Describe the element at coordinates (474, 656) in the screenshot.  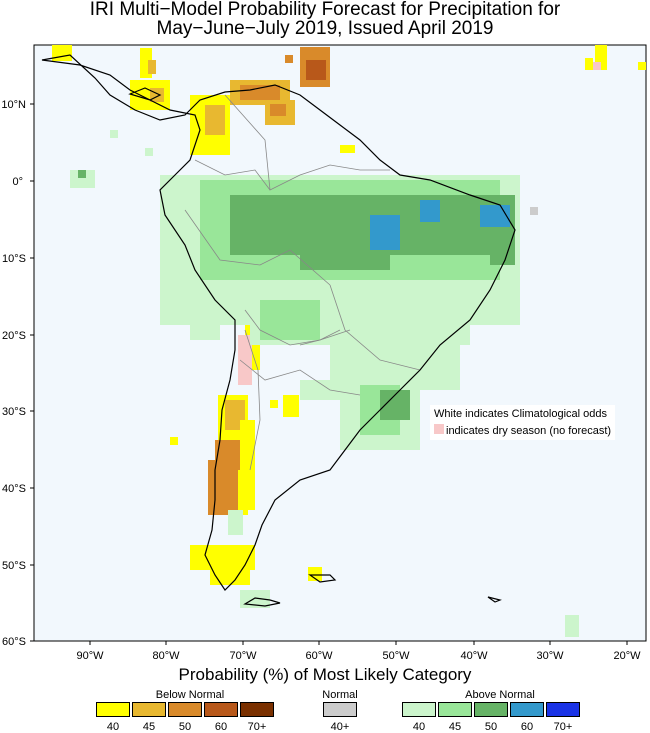
I see `lon-label: 40°W` at that location.